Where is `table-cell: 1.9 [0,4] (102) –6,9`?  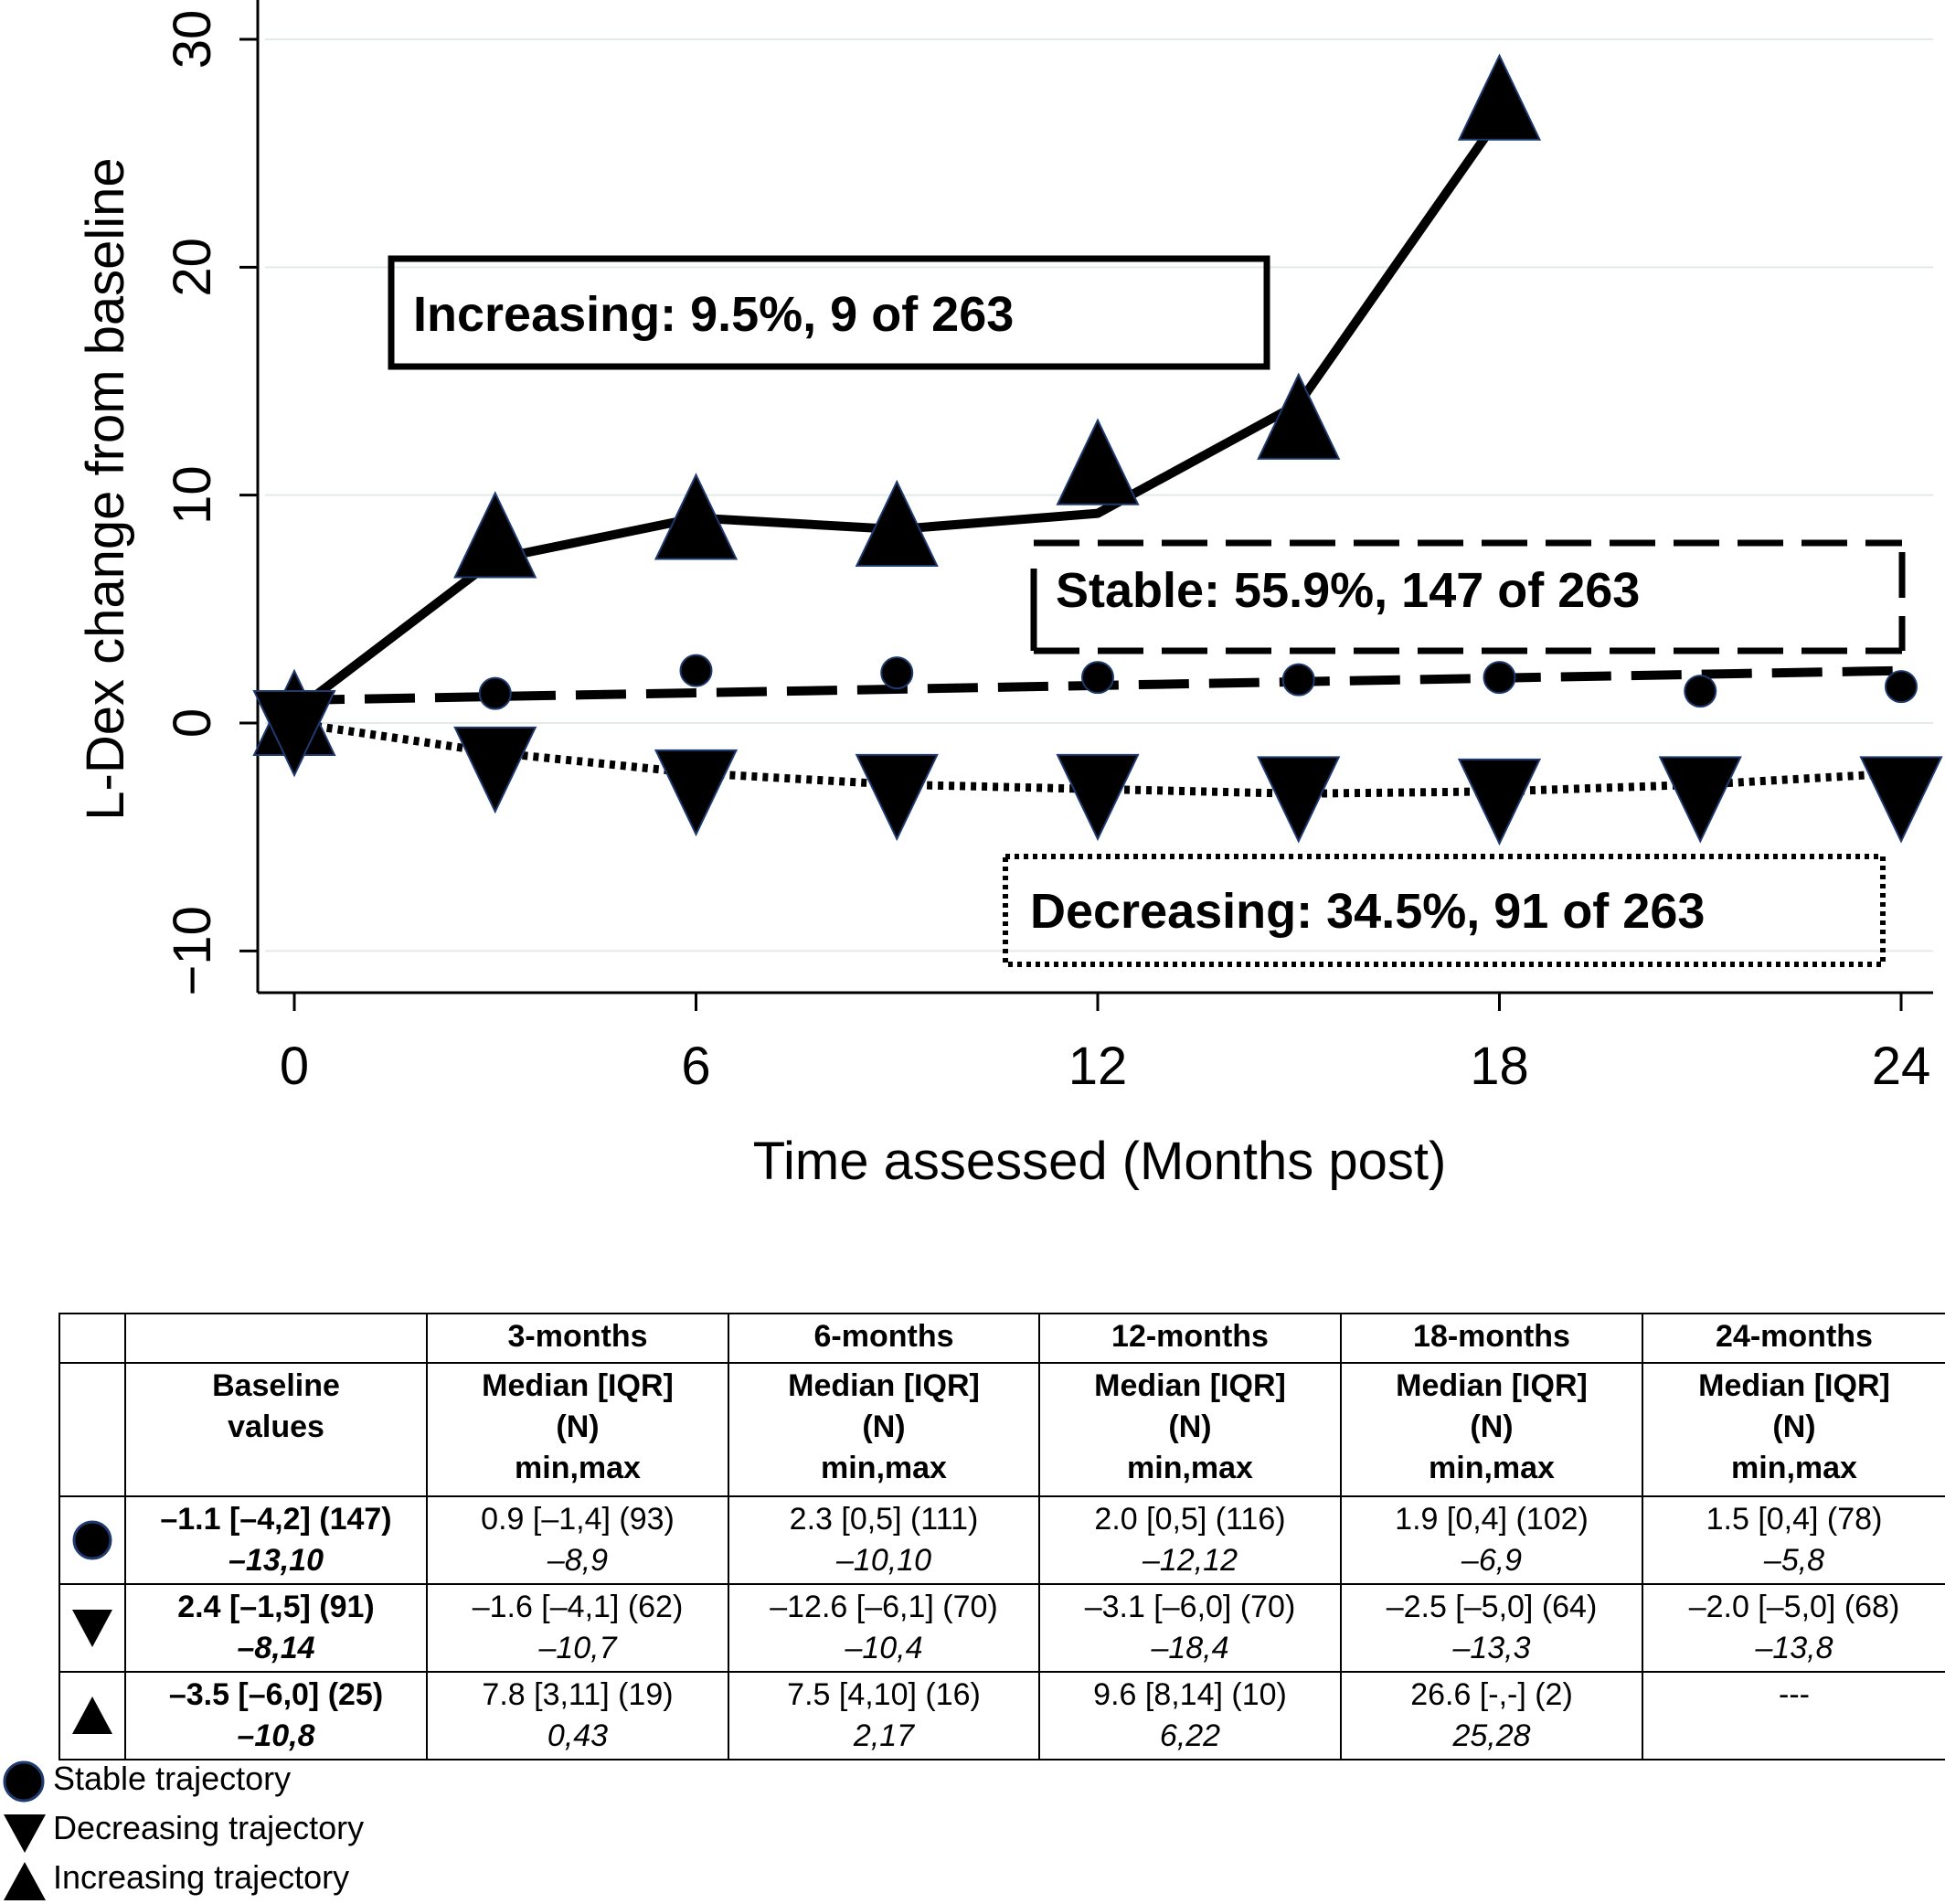 table-cell: 1.9 [0,4] (102) –6,9 is located at coordinates (1491, 1540).